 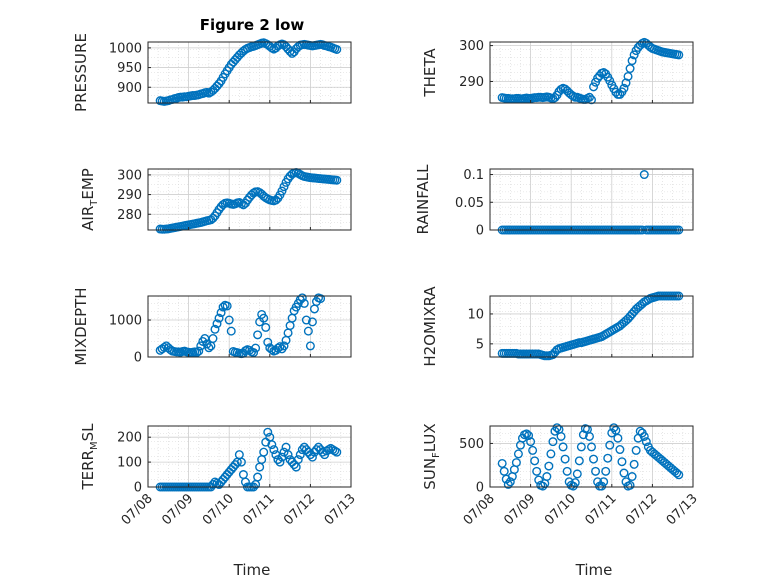 I want to click on y-axis-label: H2OMIXRA, so click(x=430, y=326).